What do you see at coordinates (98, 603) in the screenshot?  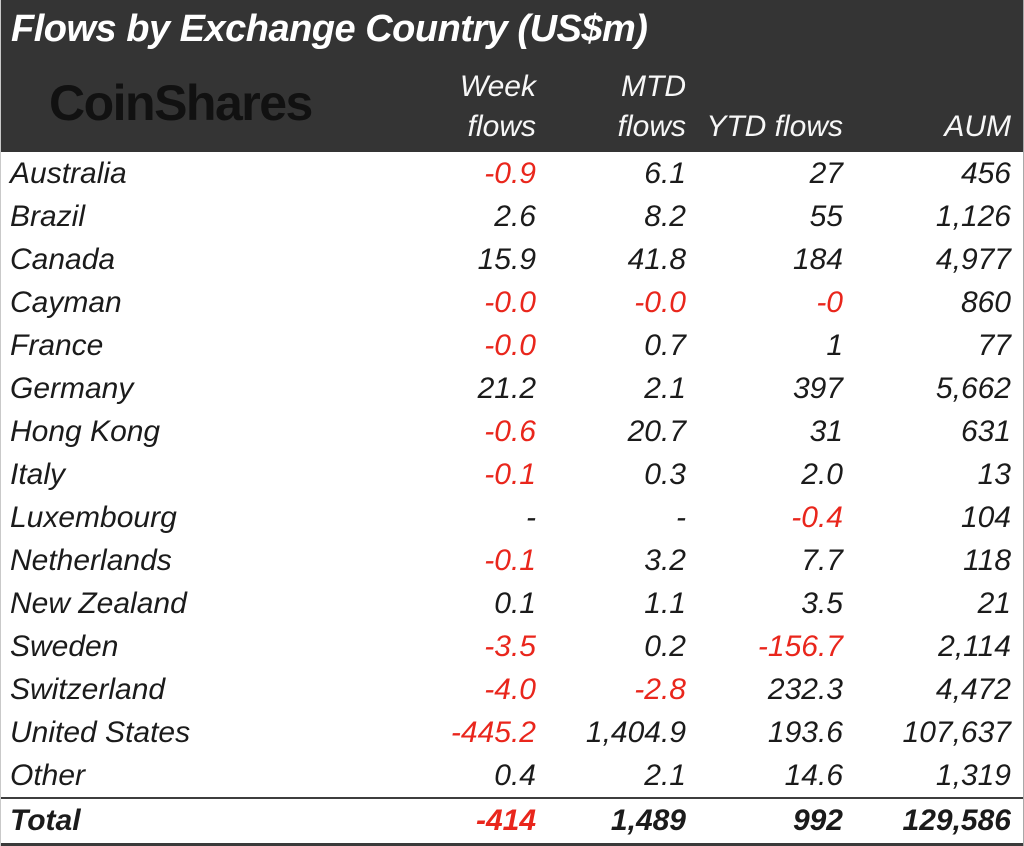 I see `country-cell: New Zealand` at bounding box center [98, 603].